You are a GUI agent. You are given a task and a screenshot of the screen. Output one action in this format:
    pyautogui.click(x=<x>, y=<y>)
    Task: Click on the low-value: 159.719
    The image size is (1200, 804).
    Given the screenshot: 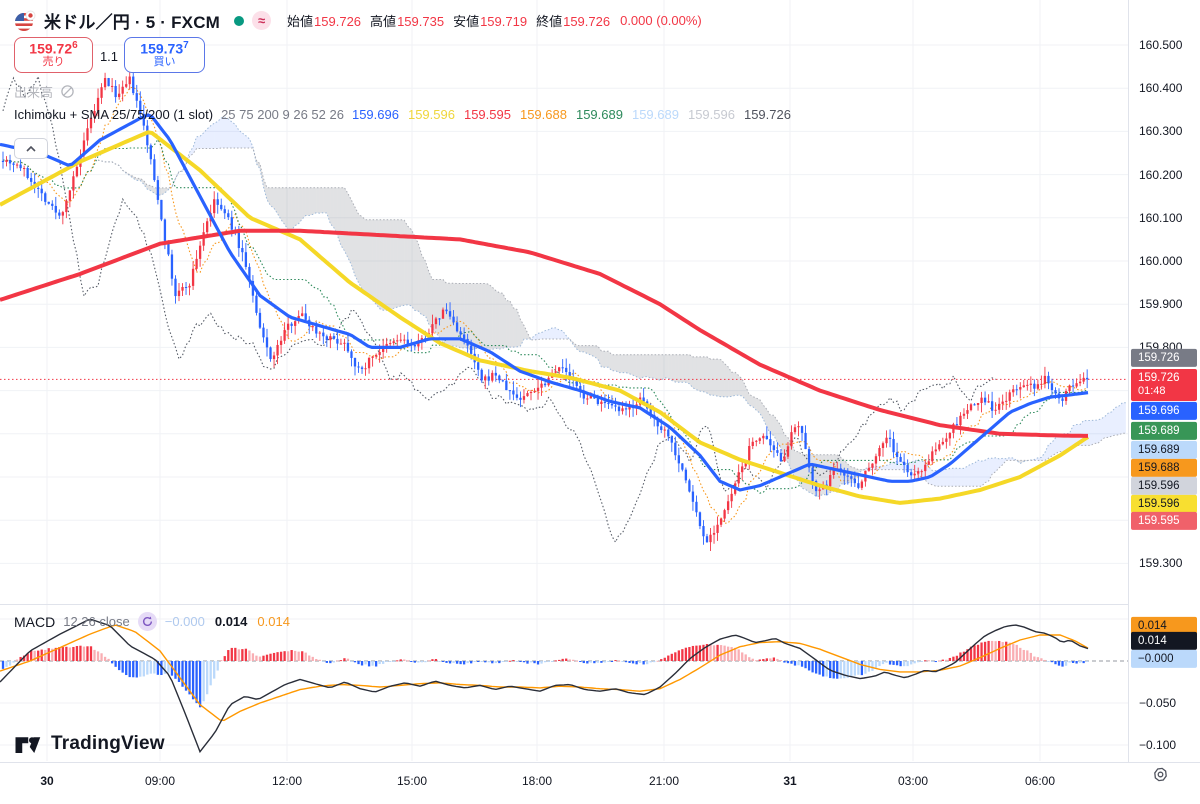 What is the action you would take?
    pyautogui.click(x=504, y=21)
    